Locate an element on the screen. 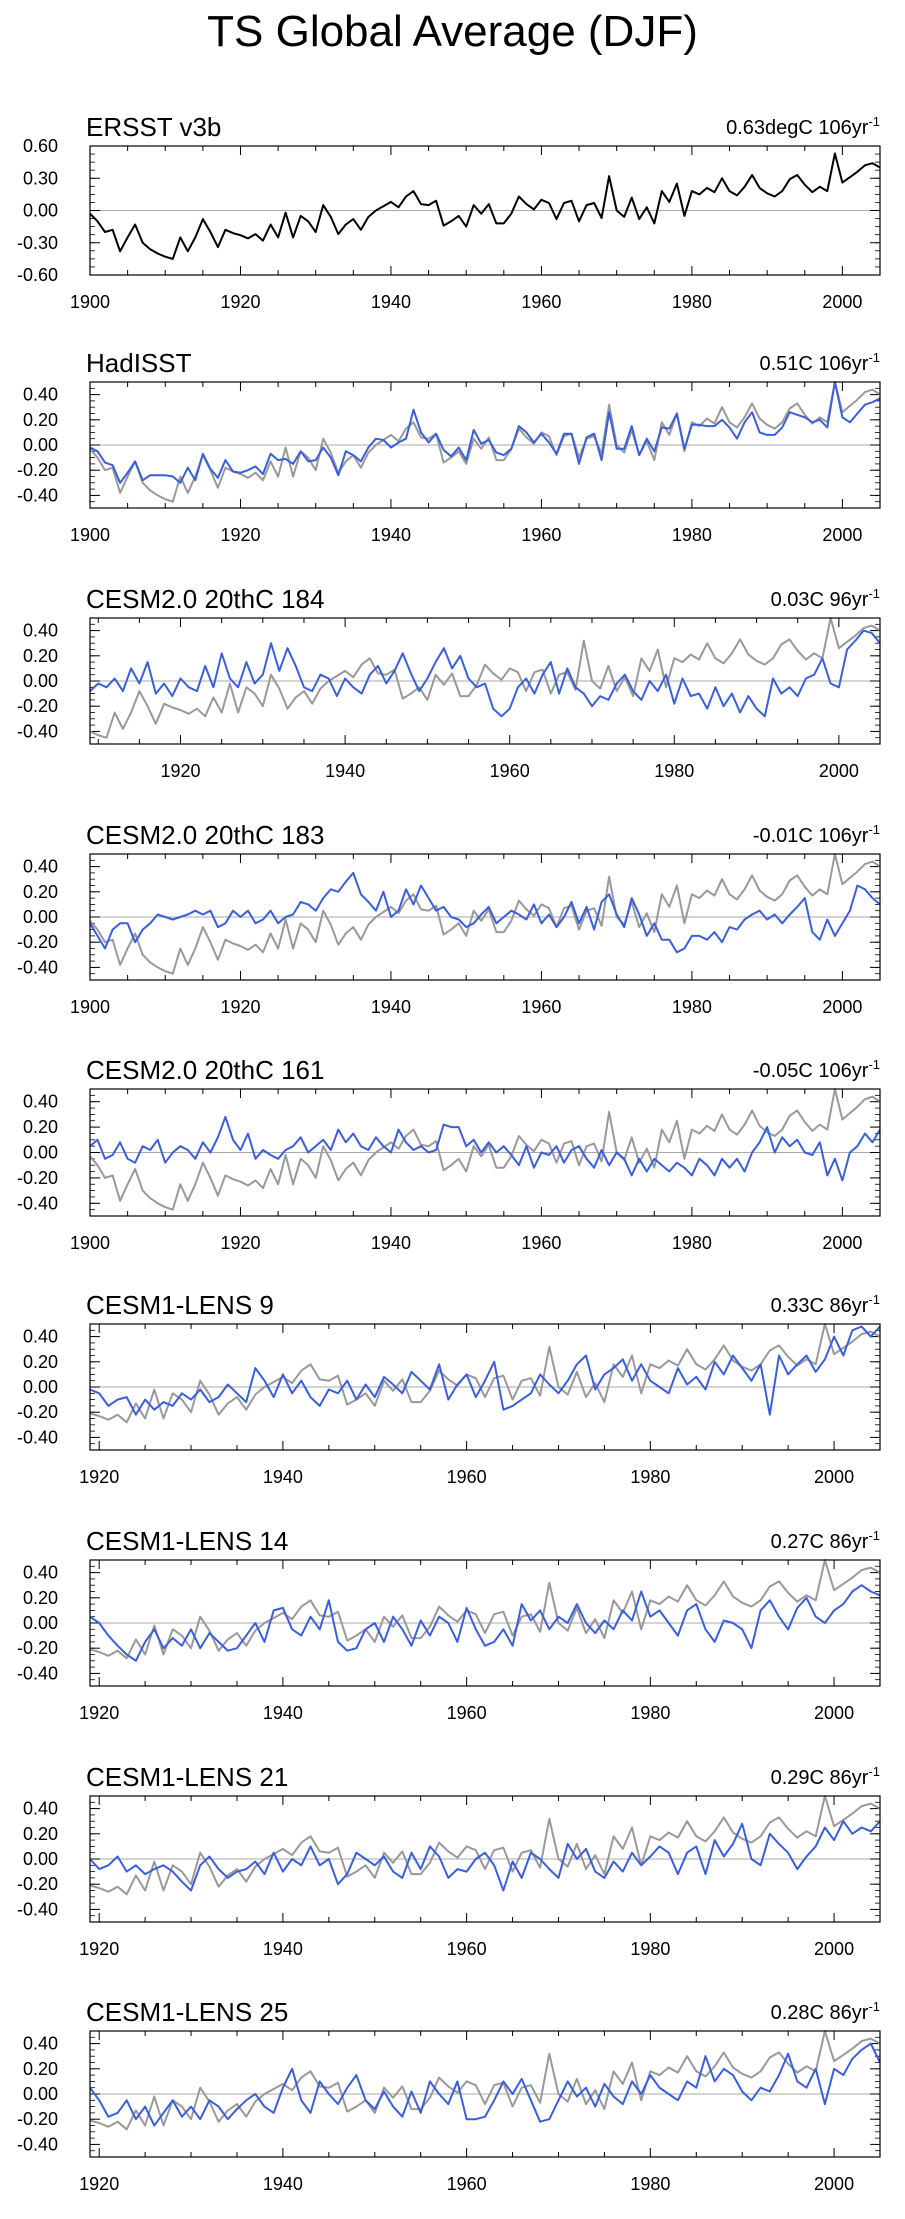 This screenshot has width=905, height=2219. trend-label: 0.29C 86yr-1 is located at coordinates (825, 1776).